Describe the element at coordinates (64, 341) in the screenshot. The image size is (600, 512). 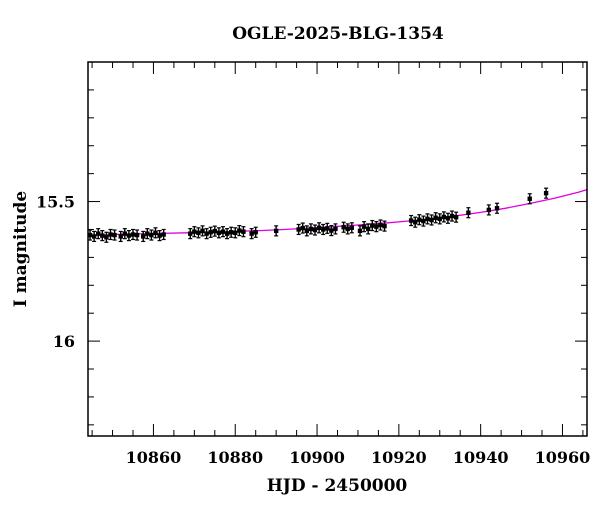
I see `y-tick-label: 16` at that location.